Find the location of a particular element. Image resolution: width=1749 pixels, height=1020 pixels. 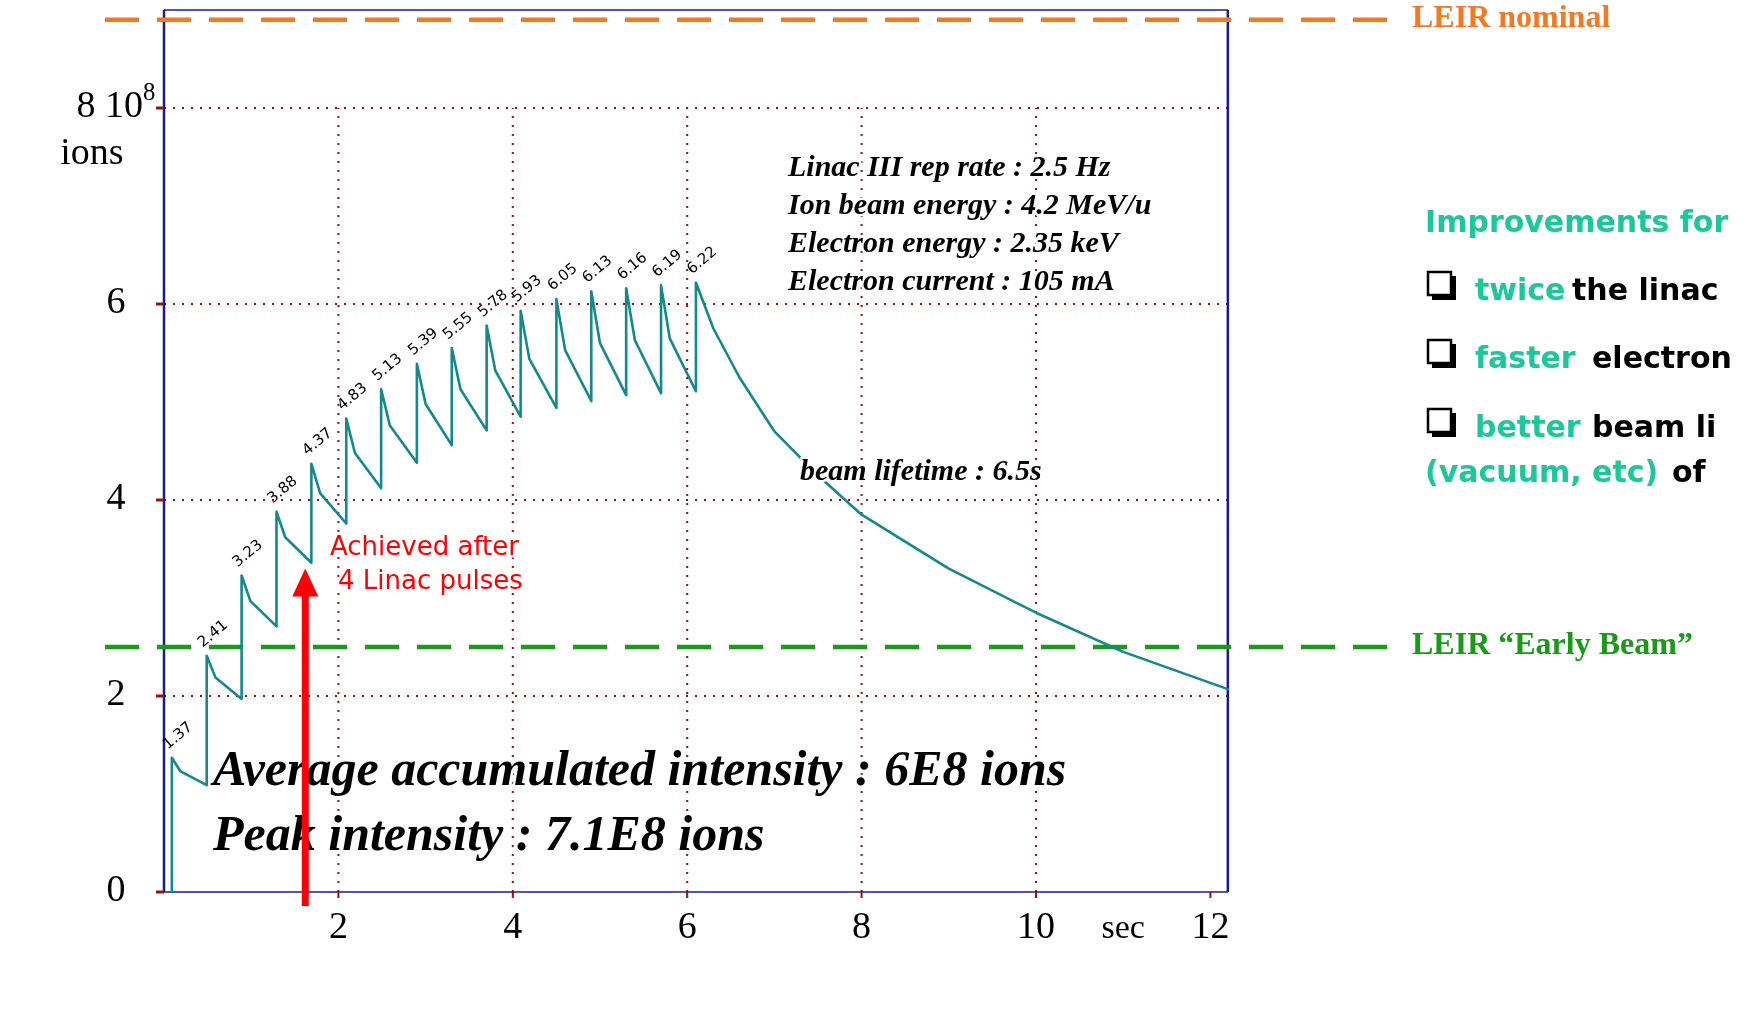

x-tick-label: 10 is located at coordinates (1036, 925).